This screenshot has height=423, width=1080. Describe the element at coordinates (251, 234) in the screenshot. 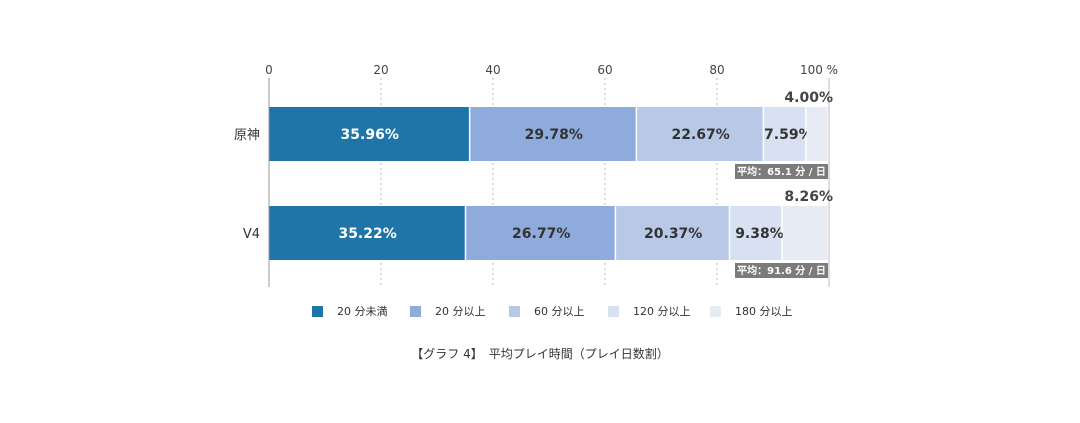

I see `category-label: V4` at that location.